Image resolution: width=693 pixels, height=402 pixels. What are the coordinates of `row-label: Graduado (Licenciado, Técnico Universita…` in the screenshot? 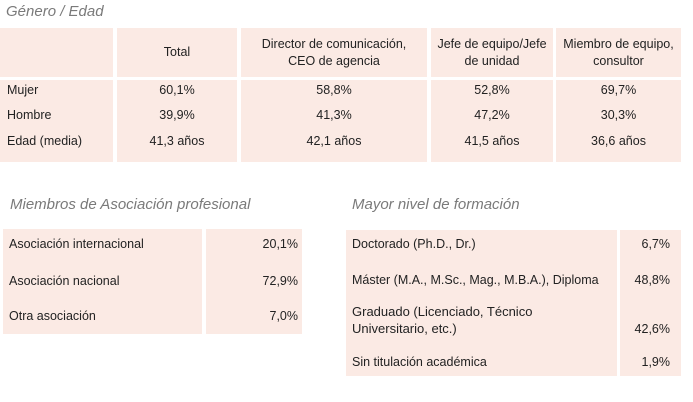 It's located at (442, 320).